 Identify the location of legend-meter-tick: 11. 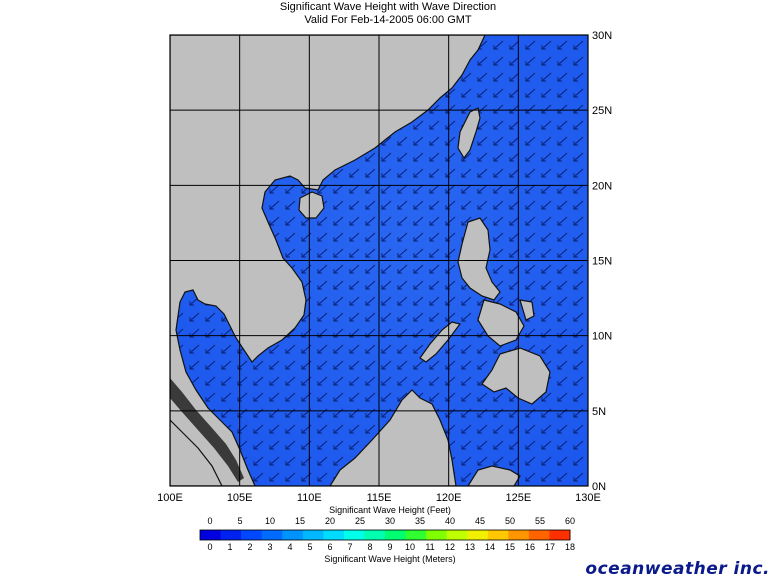
(429, 547).